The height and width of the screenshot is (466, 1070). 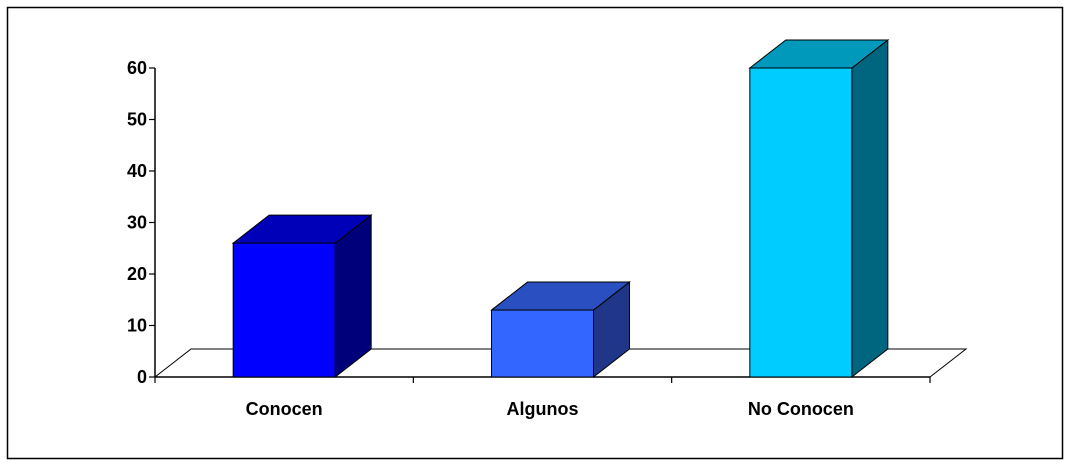 What do you see at coordinates (137, 326) in the screenshot?
I see `y-tick-label: 10` at bounding box center [137, 326].